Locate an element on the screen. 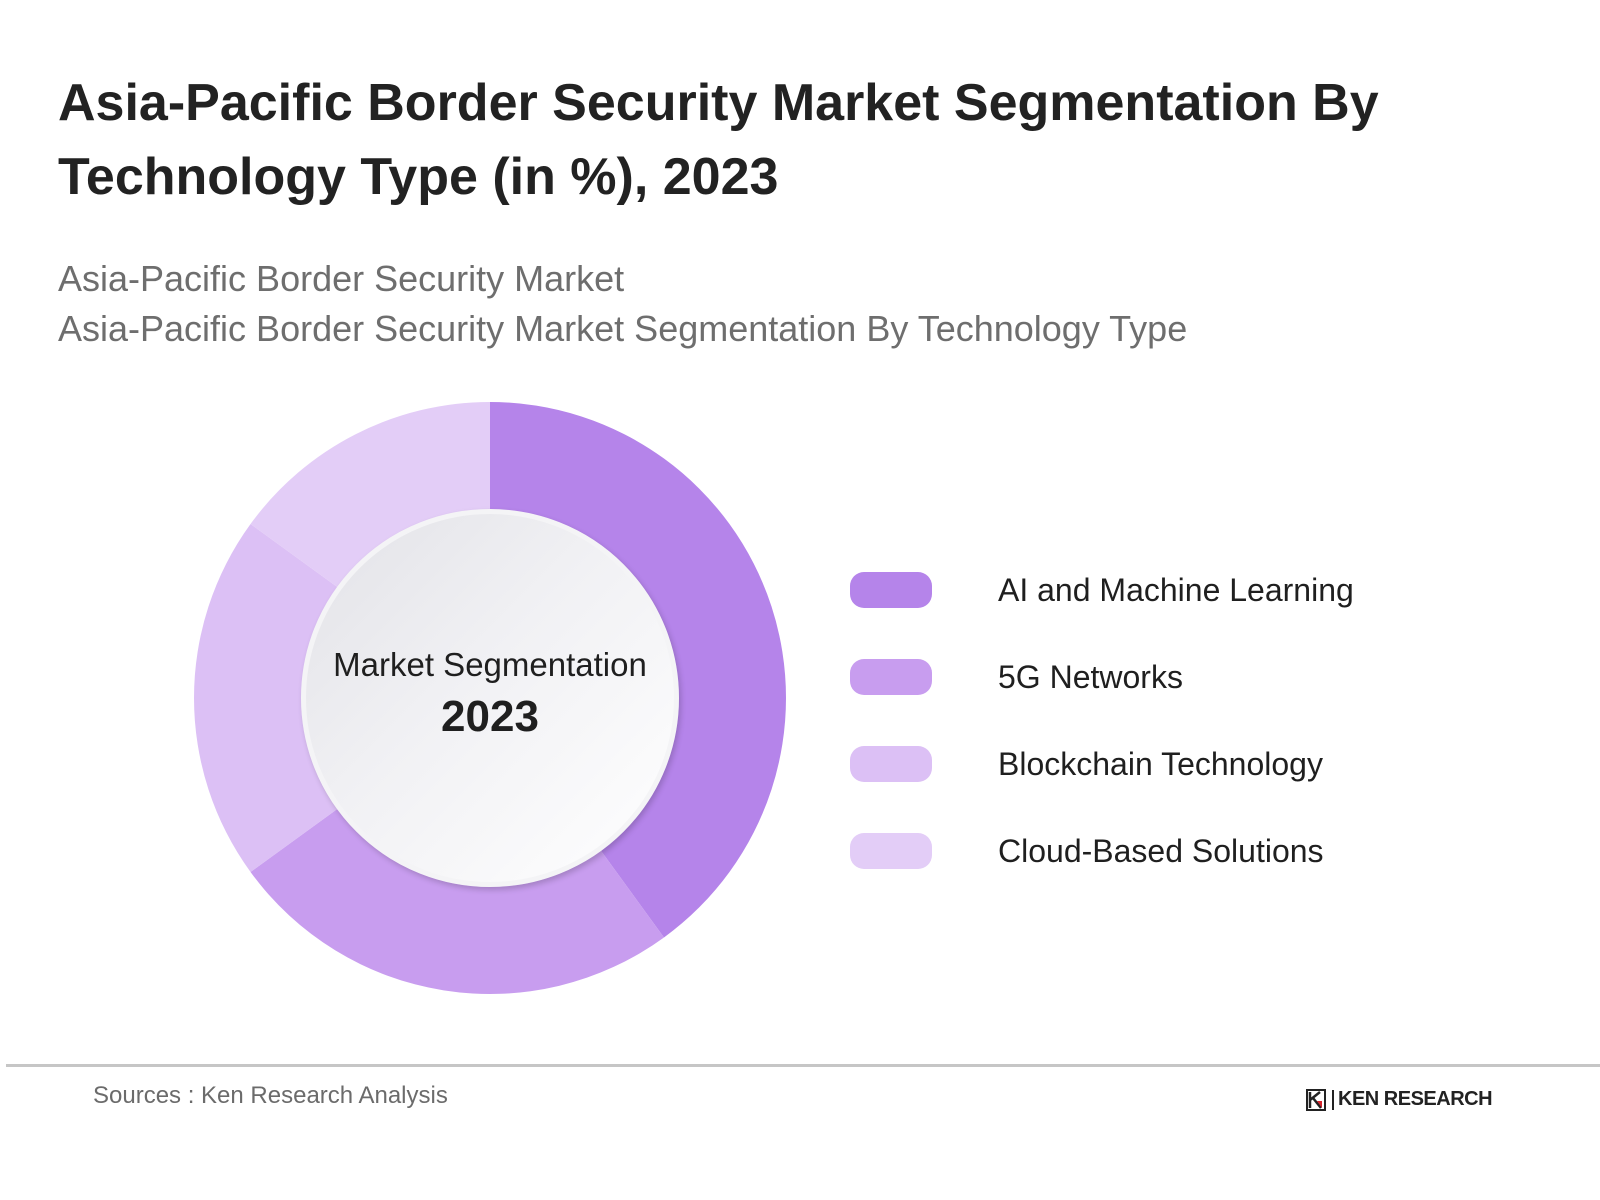 The height and width of the screenshot is (1200, 1600). logo-separator is located at coordinates (1333, 1099).